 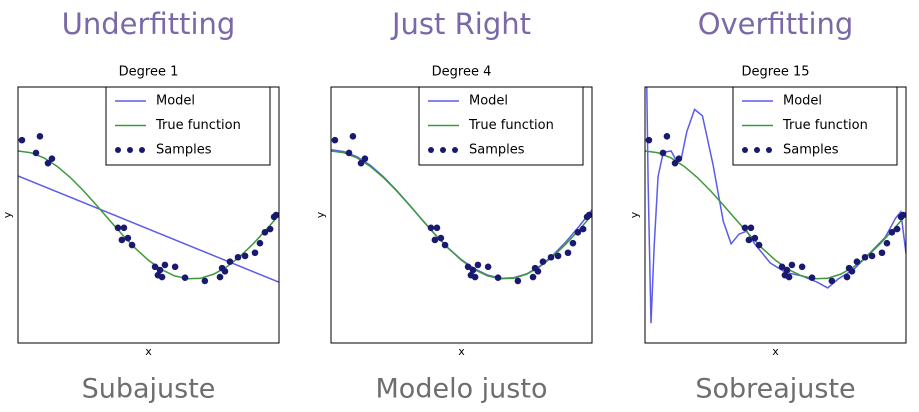 I want to click on panel-header: Overfitting, so click(x=776, y=24).